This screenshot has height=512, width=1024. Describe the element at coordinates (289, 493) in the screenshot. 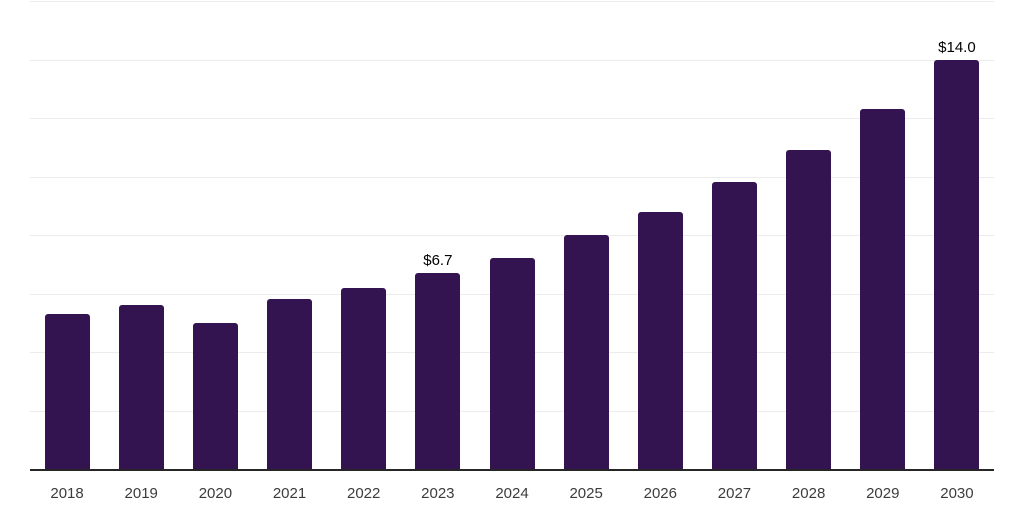

I see `x-tick-2021: 2021` at that location.